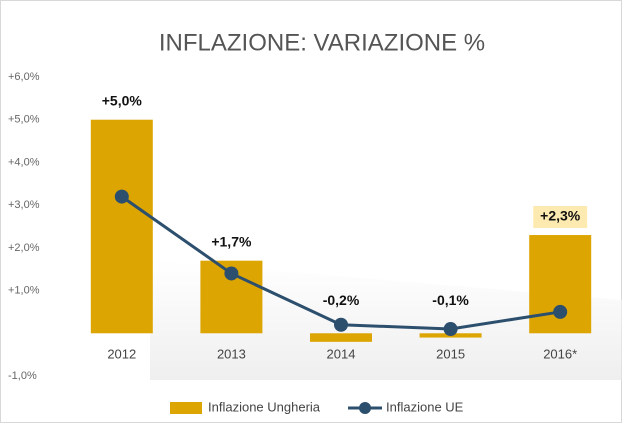  What do you see at coordinates (450, 354) in the screenshot?
I see `x-tick-label: 2015` at bounding box center [450, 354].